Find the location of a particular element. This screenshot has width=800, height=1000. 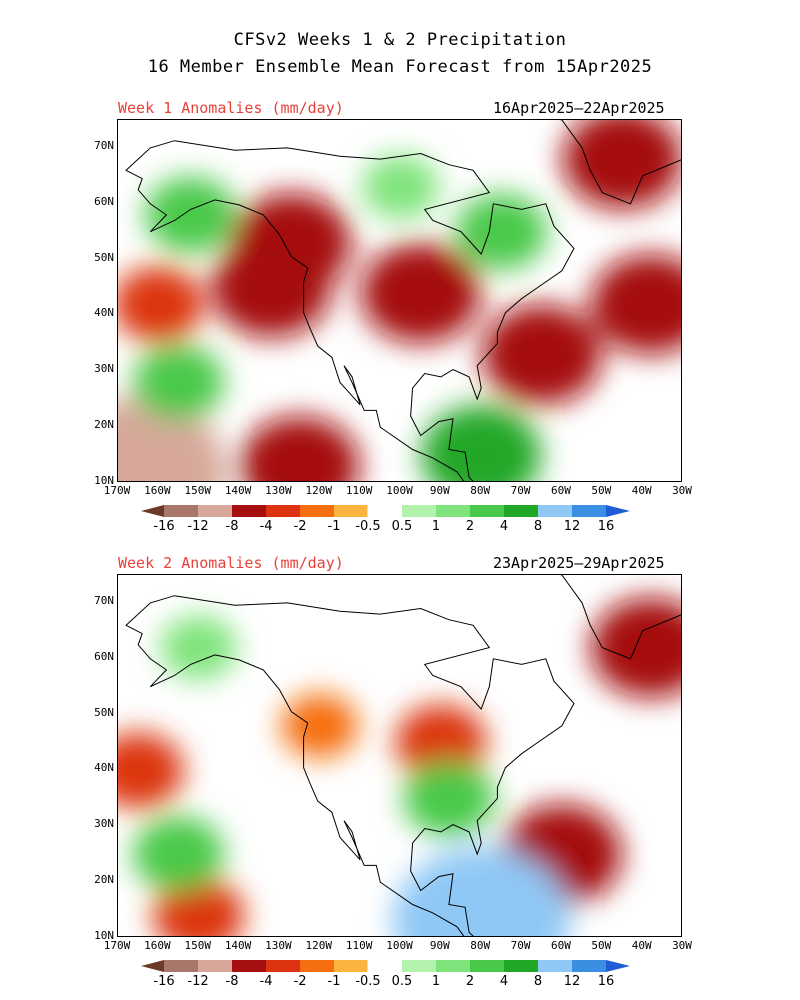

week1-colorbar: -16 -12 -8 -4 -2 -1 -0.5 0.5 1 2 4 8 12 16 is located at coordinates (386, 518).